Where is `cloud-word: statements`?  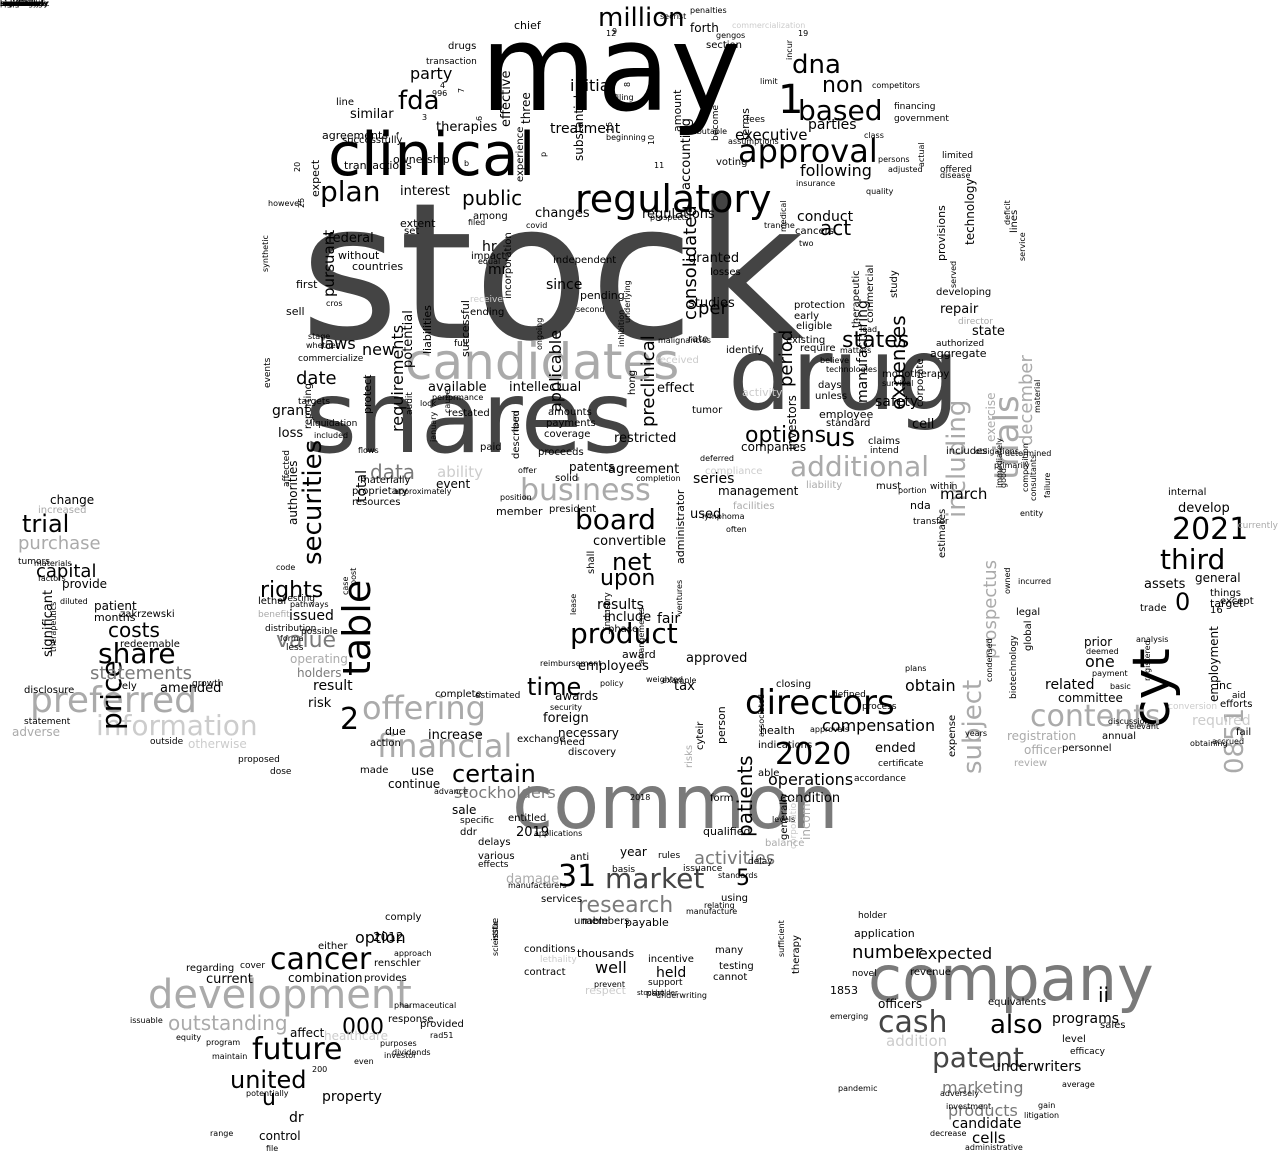
cloud-word: statements is located at coordinates (141, 673).